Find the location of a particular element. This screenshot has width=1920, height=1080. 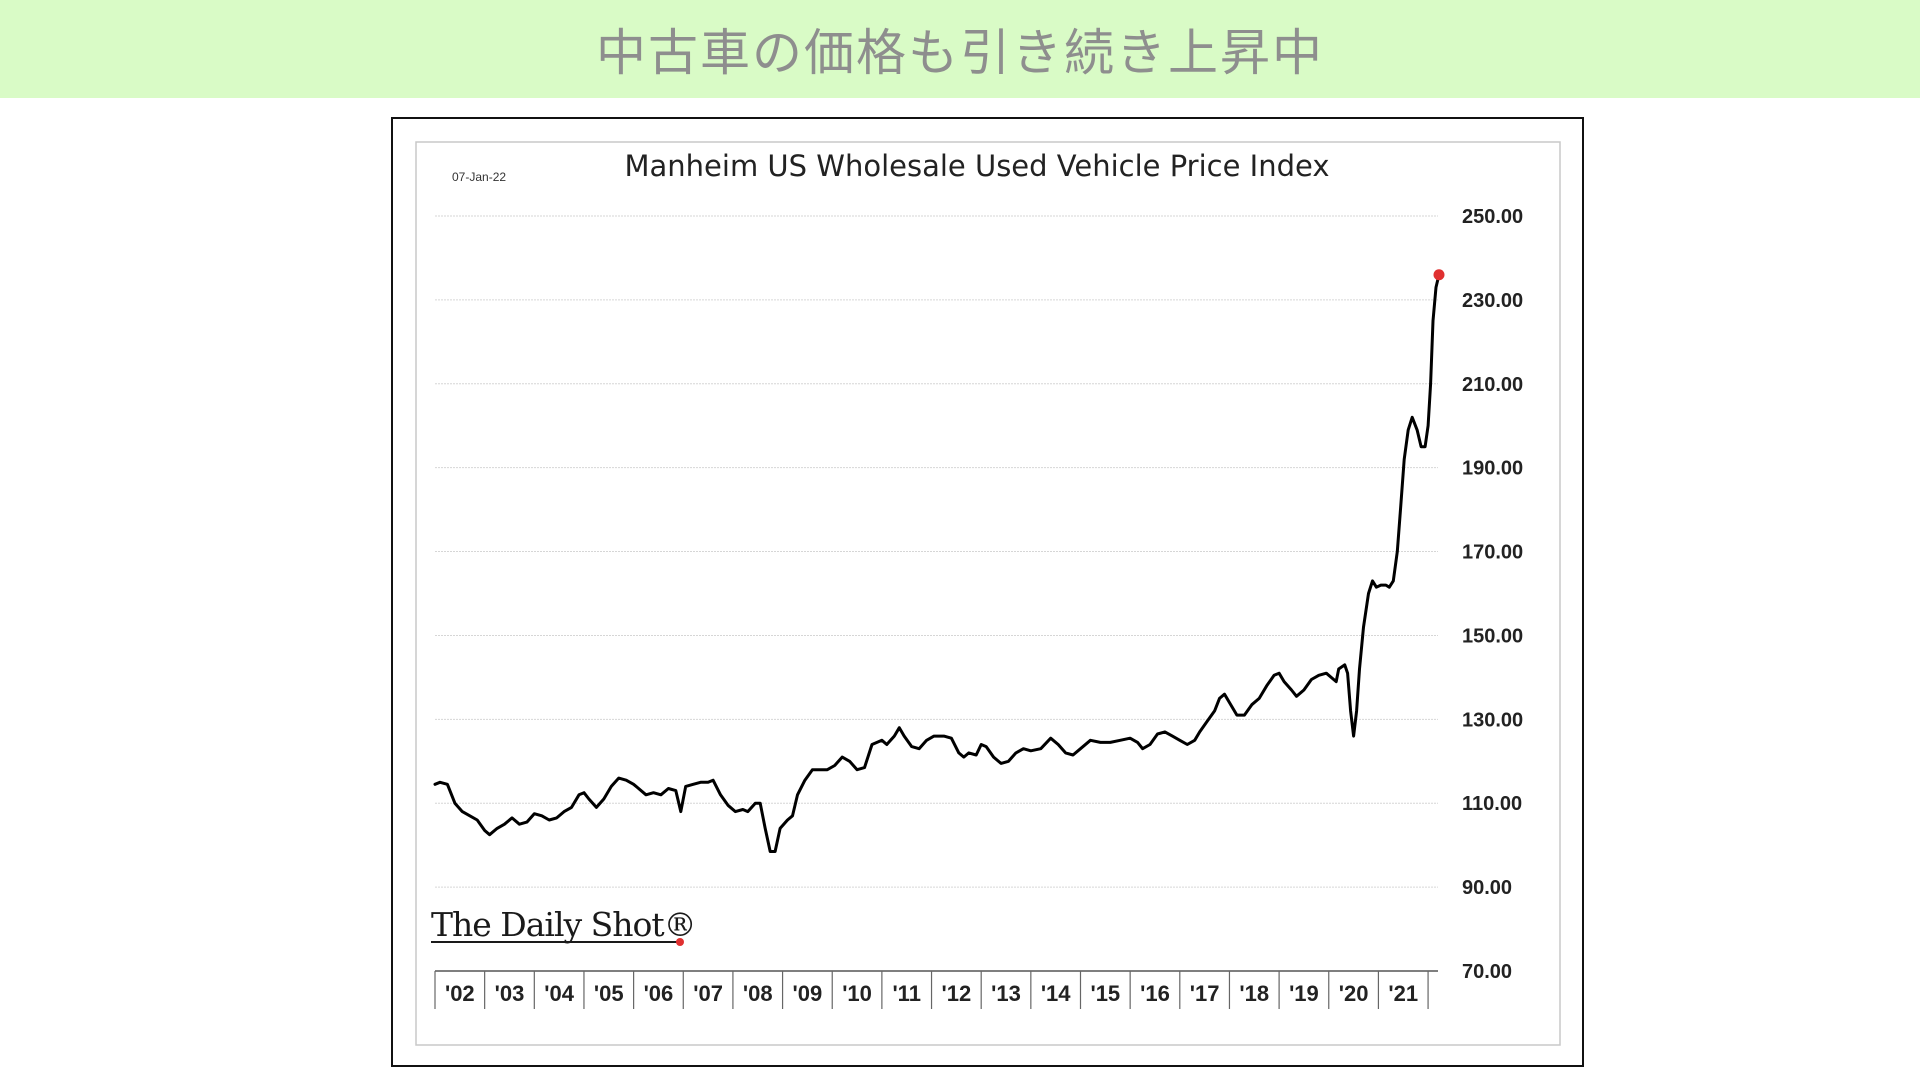

daily-shot-logo: The Daily Shot® is located at coordinates (564, 925).